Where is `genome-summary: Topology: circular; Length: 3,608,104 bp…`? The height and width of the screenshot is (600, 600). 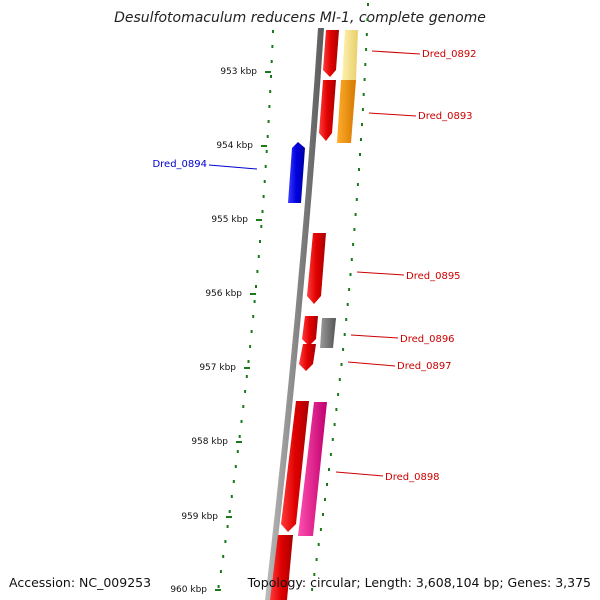
genome-summary: Topology: circular; Length: 3,608,104 bp… is located at coordinates (419, 582).